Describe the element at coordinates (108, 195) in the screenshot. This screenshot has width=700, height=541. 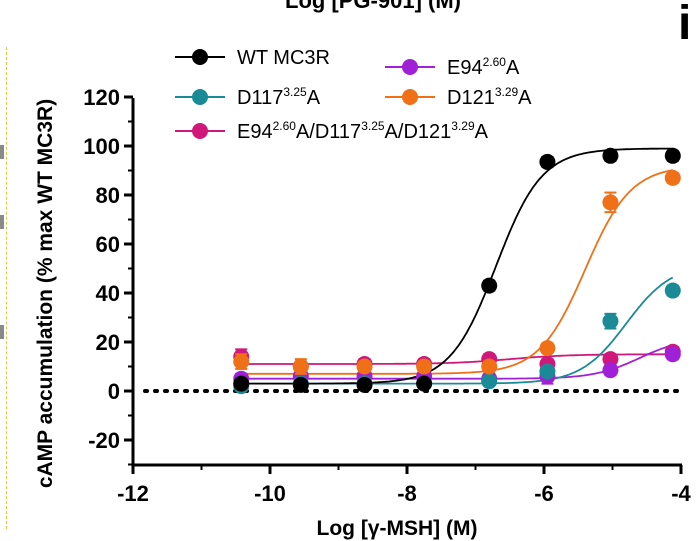
I see `y-tick-label: 80` at that location.